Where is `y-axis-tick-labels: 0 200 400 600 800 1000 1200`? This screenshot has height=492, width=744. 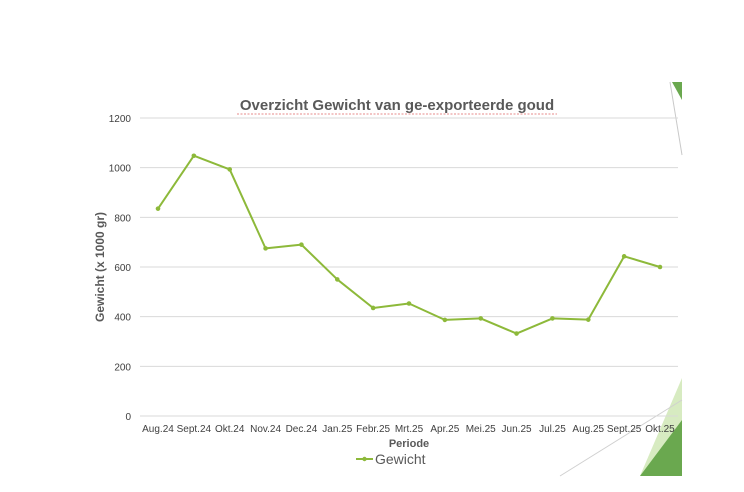
y-axis-tick-labels: 0 200 400 600 800 1000 1200 is located at coordinates (120, 268).